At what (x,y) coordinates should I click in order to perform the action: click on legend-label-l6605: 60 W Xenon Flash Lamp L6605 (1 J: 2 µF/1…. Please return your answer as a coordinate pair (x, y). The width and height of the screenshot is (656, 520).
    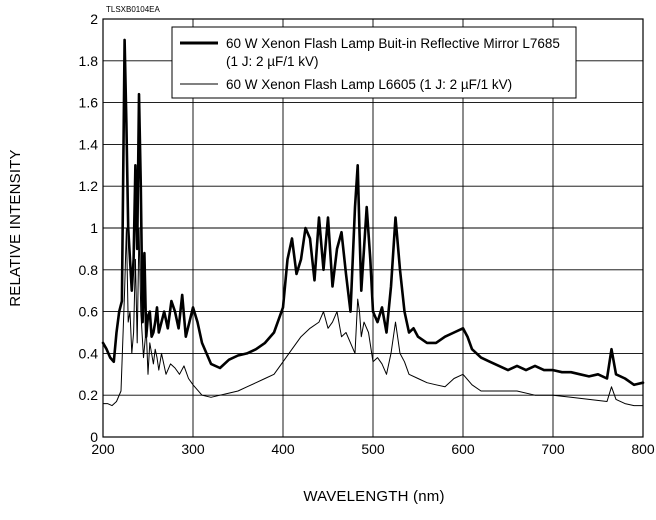
    Looking at the image, I should click on (369, 84).